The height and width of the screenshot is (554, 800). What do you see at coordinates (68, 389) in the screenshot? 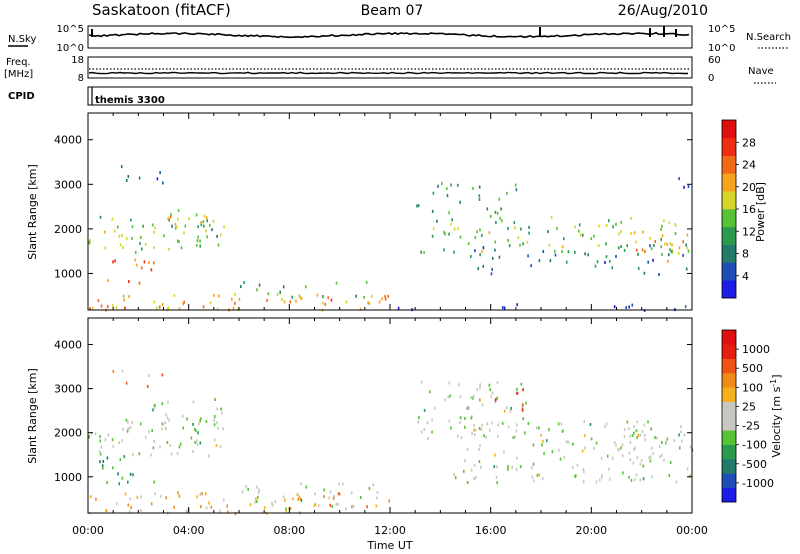
I see `velocity-ytick-label: 3000` at bounding box center [68, 389].